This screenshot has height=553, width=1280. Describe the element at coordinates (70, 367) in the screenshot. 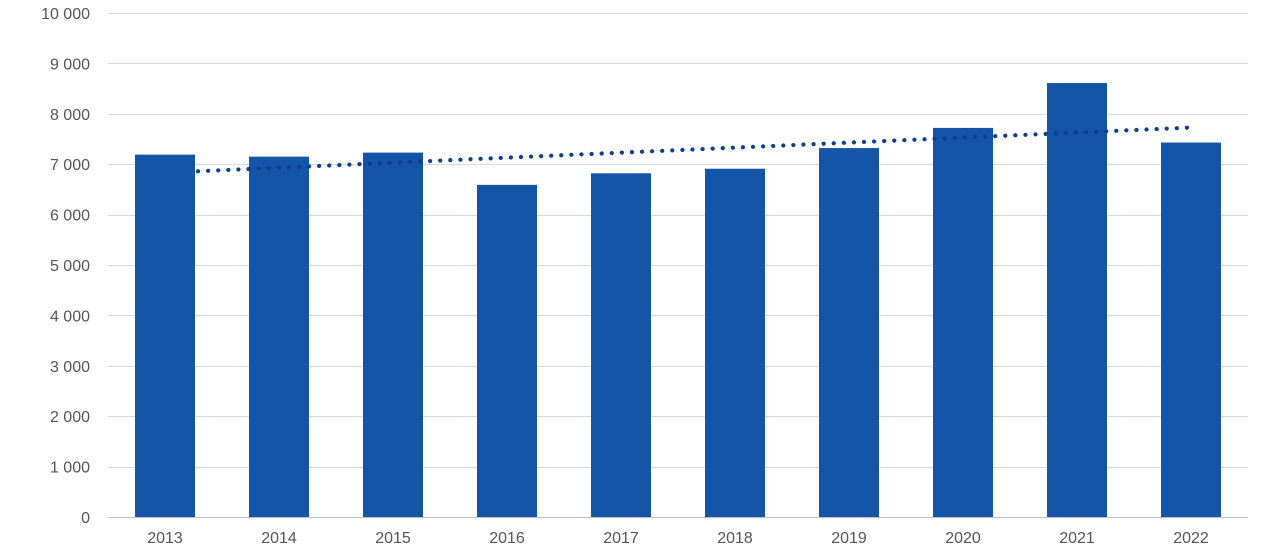

I see `y-tick-label: 3 000` at that location.